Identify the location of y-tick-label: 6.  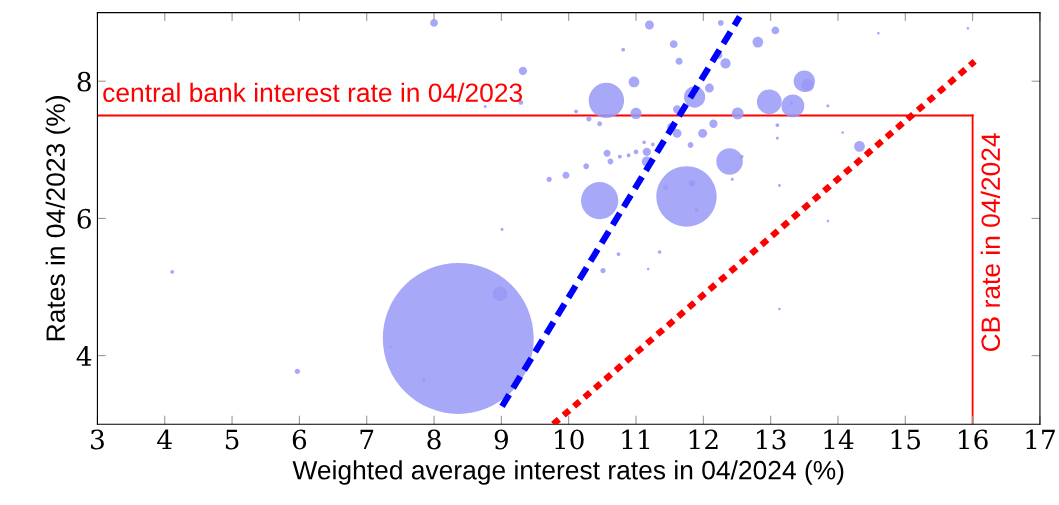
(84, 218).